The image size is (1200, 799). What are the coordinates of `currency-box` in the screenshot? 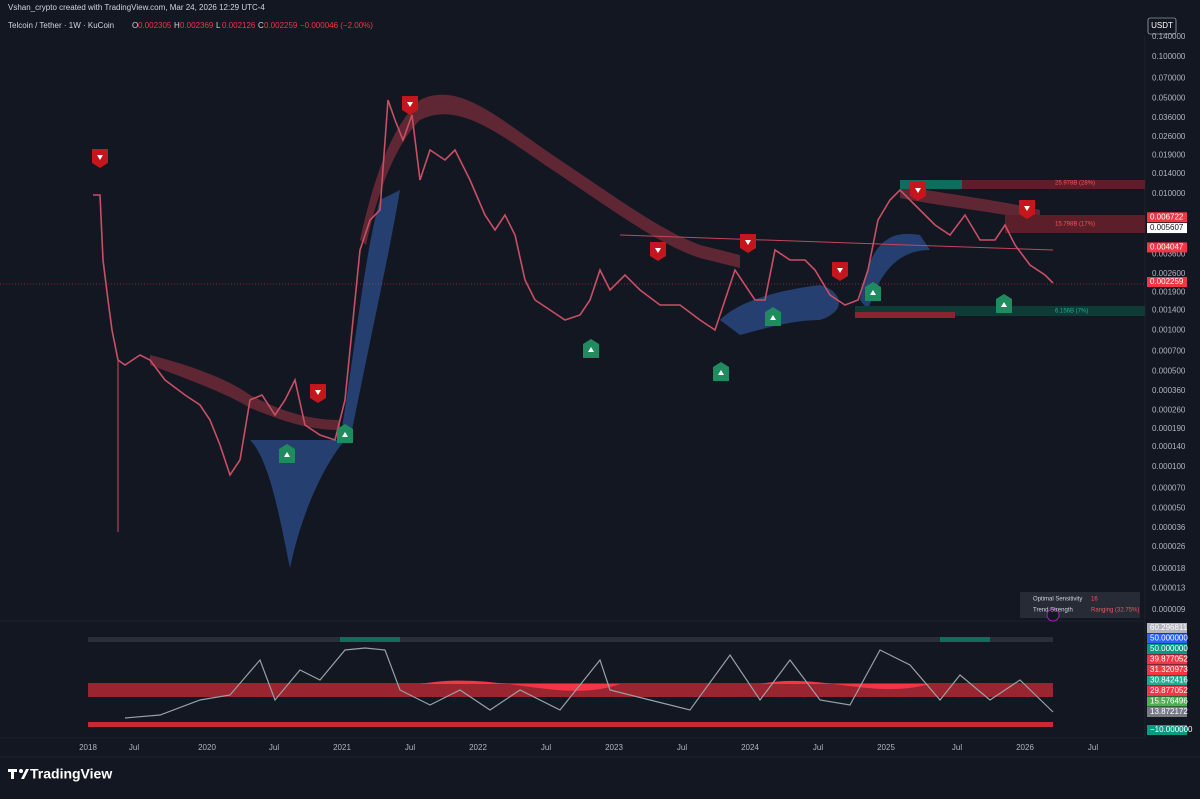 It's located at (1162, 26).